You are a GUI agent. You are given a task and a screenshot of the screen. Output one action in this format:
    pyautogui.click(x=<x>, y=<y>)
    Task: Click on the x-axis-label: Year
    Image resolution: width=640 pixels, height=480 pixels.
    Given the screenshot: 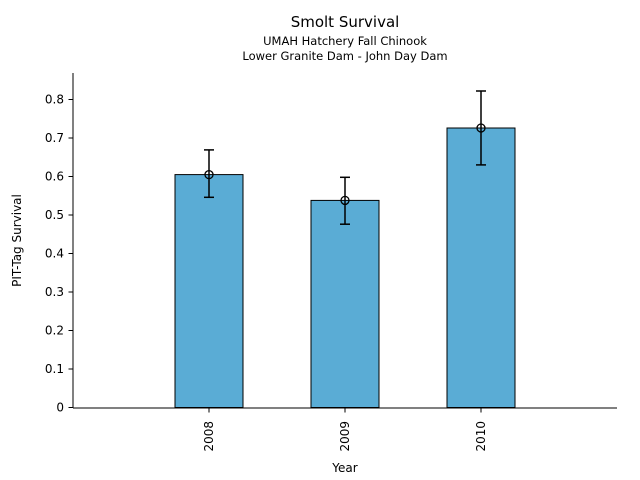 What is the action you would take?
    pyautogui.click(x=344, y=468)
    